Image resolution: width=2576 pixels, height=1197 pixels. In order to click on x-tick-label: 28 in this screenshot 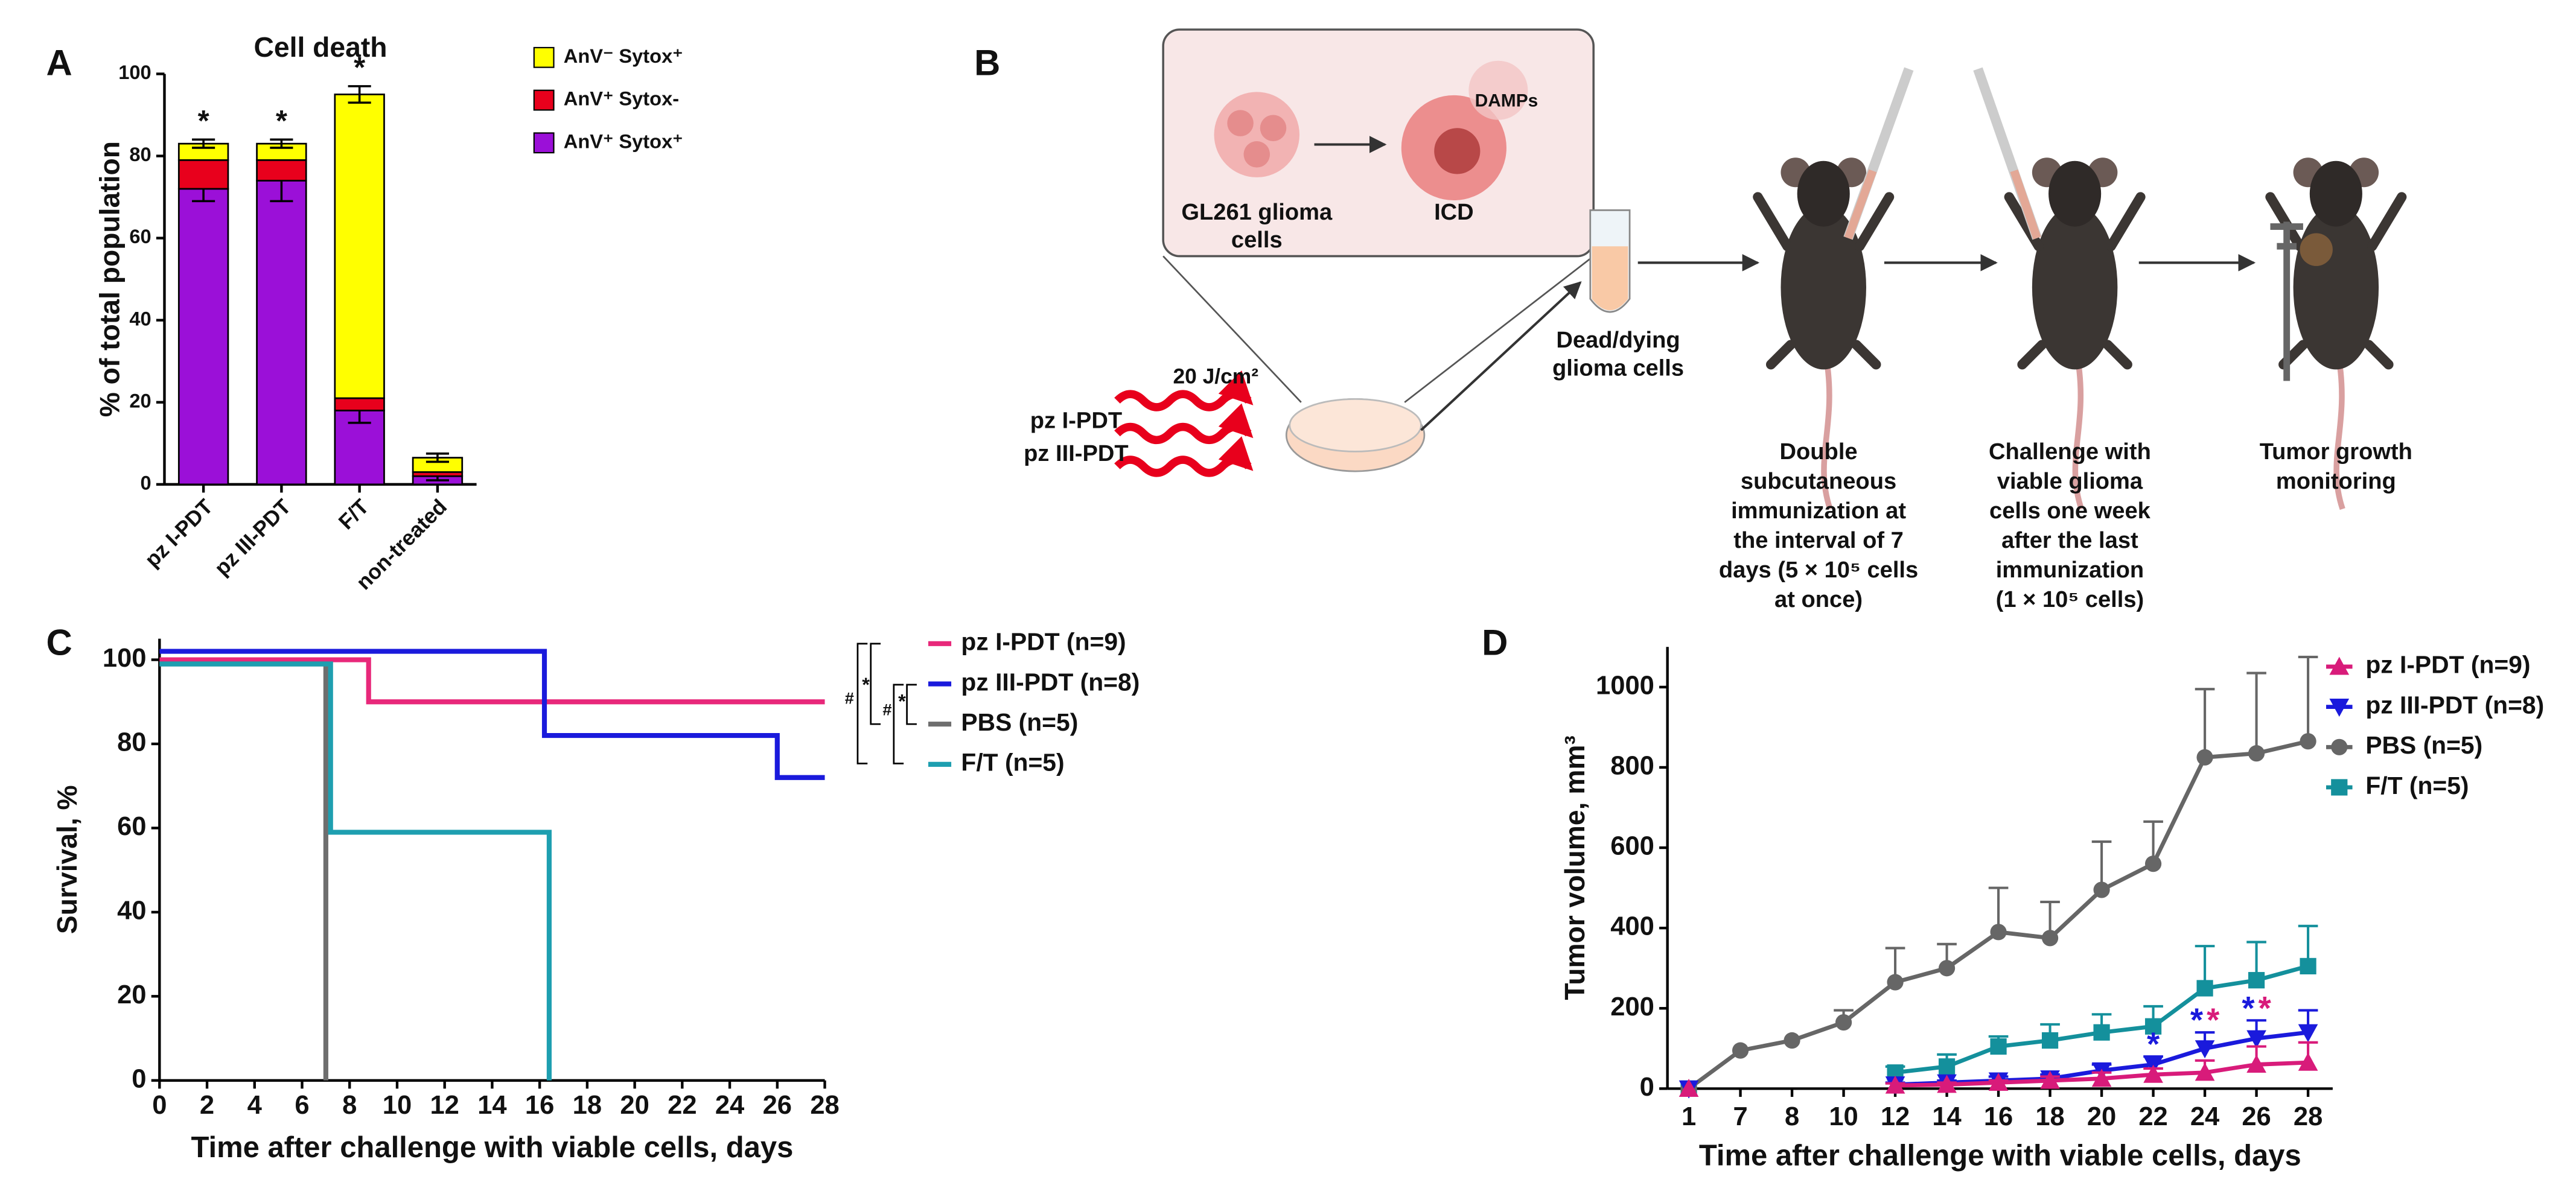, I will do `click(824, 1105)`.